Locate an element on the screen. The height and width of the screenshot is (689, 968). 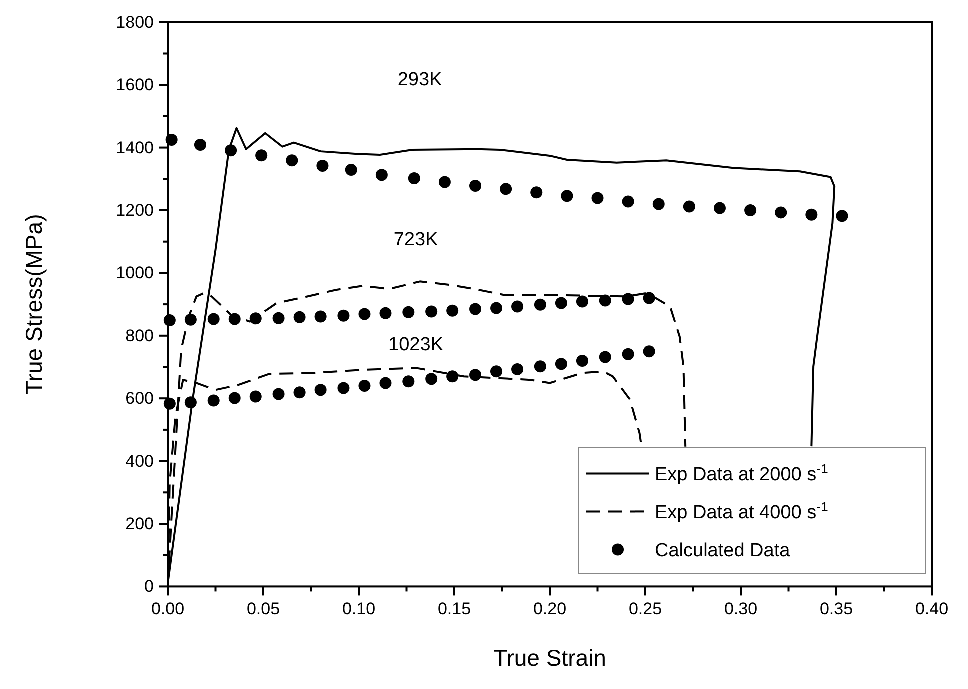
x-tick-label: 0.40 is located at coordinates (932, 609).